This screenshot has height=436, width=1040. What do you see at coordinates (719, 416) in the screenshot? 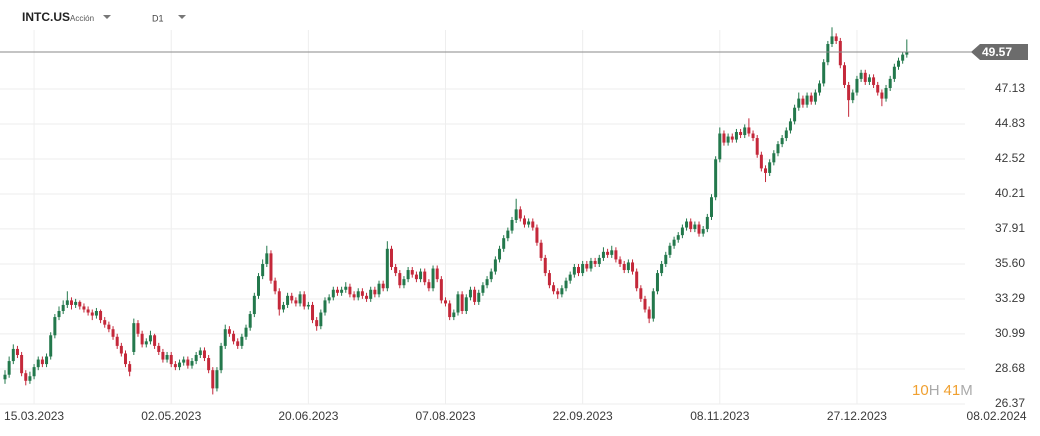
I see `x-tick-label: 08.11.2023` at bounding box center [719, 416].